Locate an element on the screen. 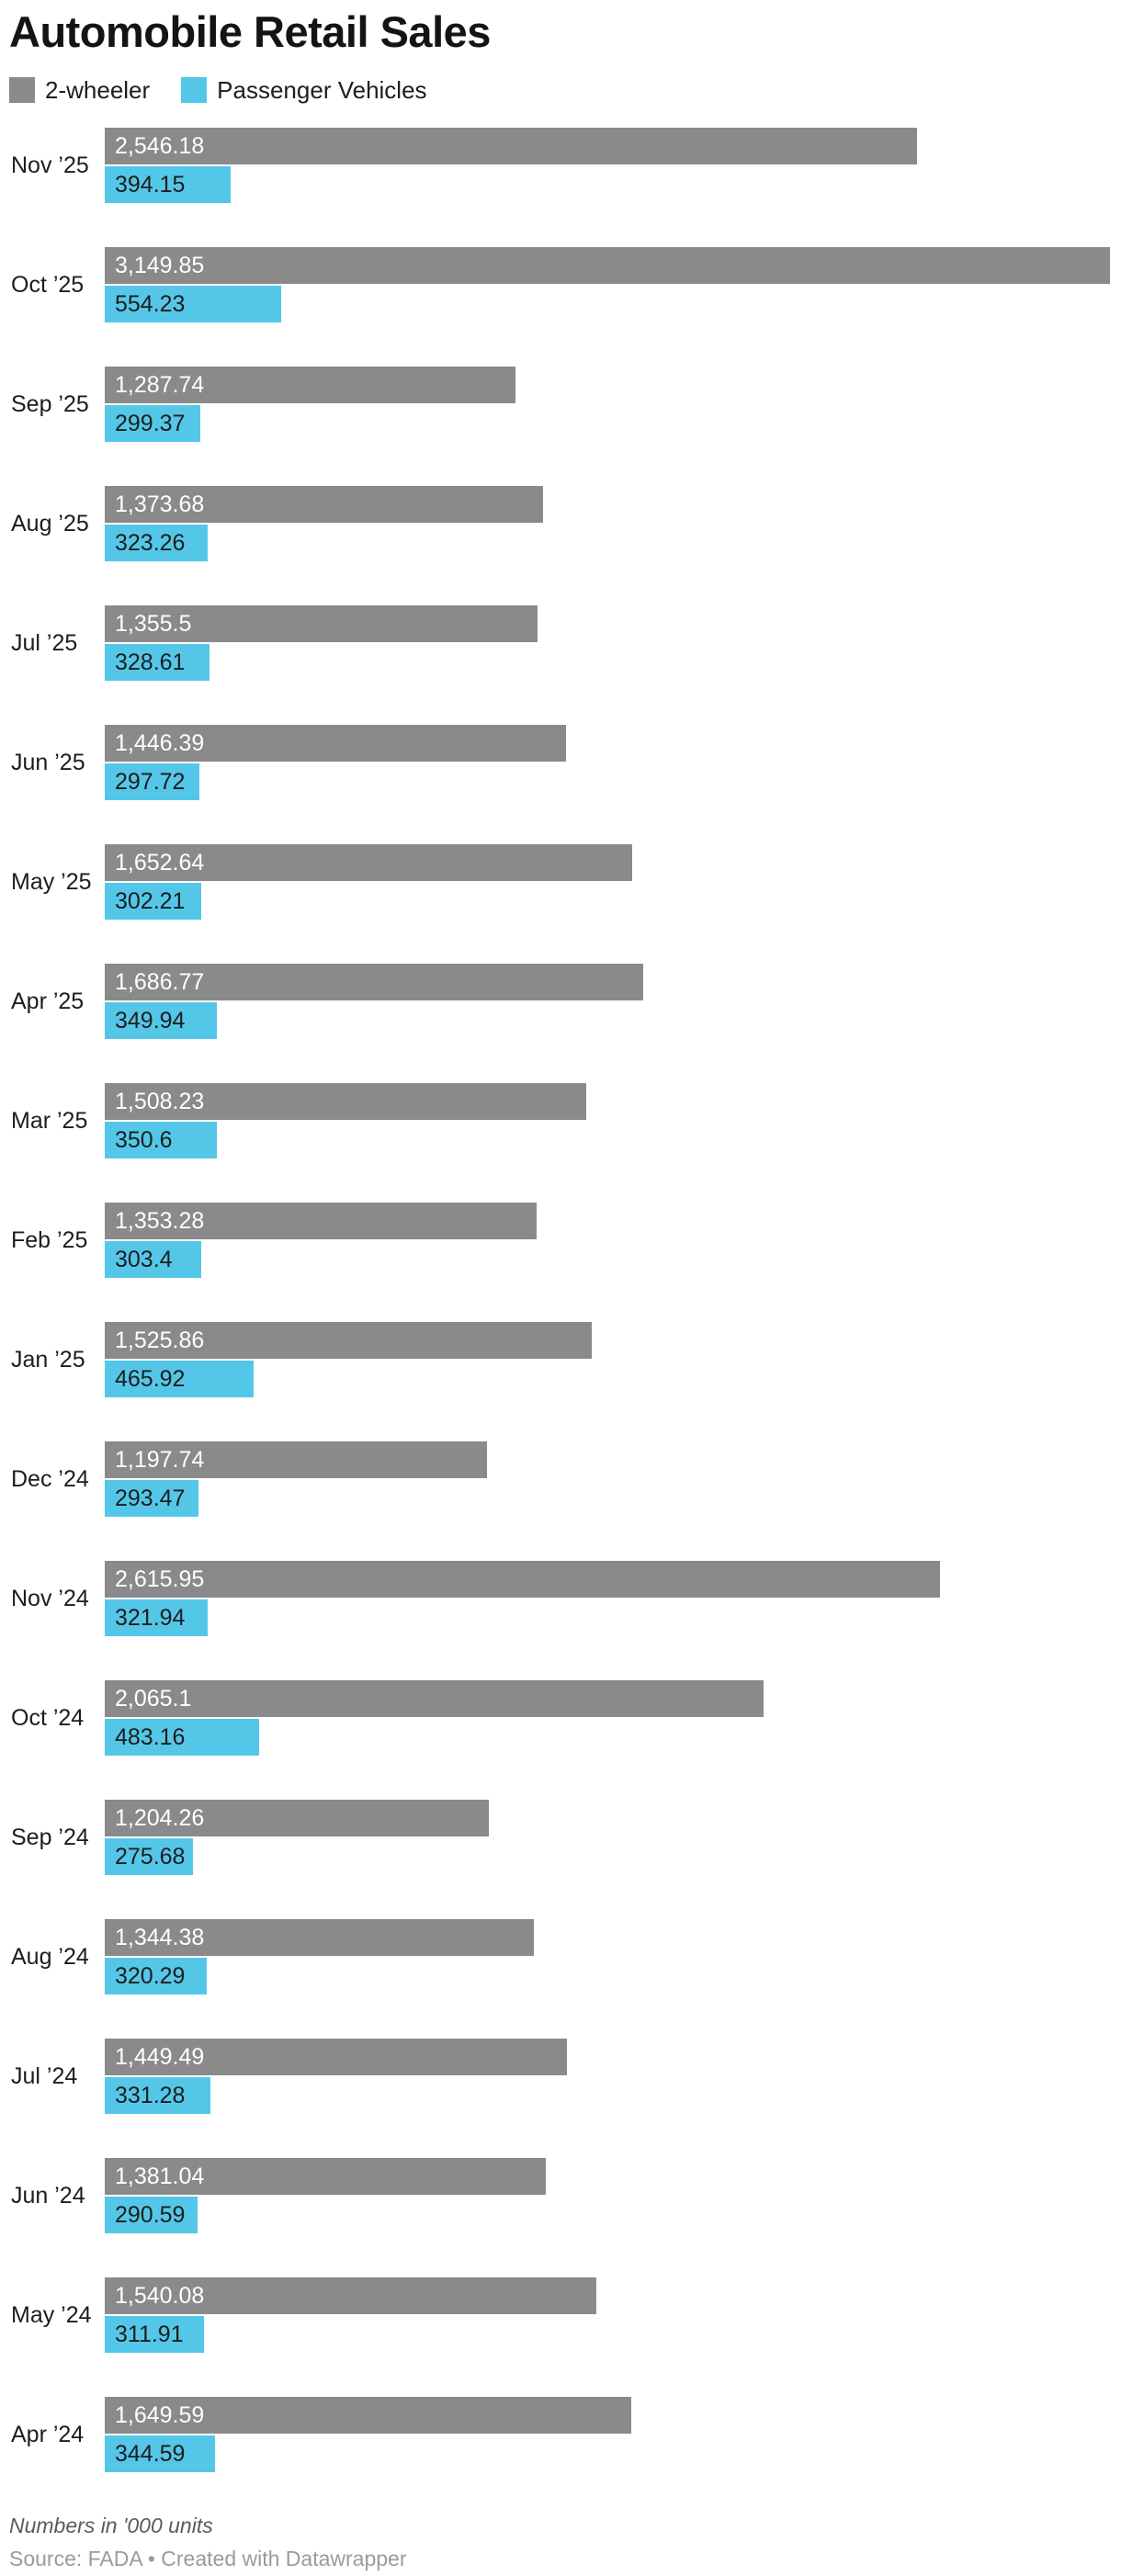 The height and width of the screenshot is (2576, 1121). bar-value-label-passenger-vehicles: 297.72 is located at coordinates (150, 782).